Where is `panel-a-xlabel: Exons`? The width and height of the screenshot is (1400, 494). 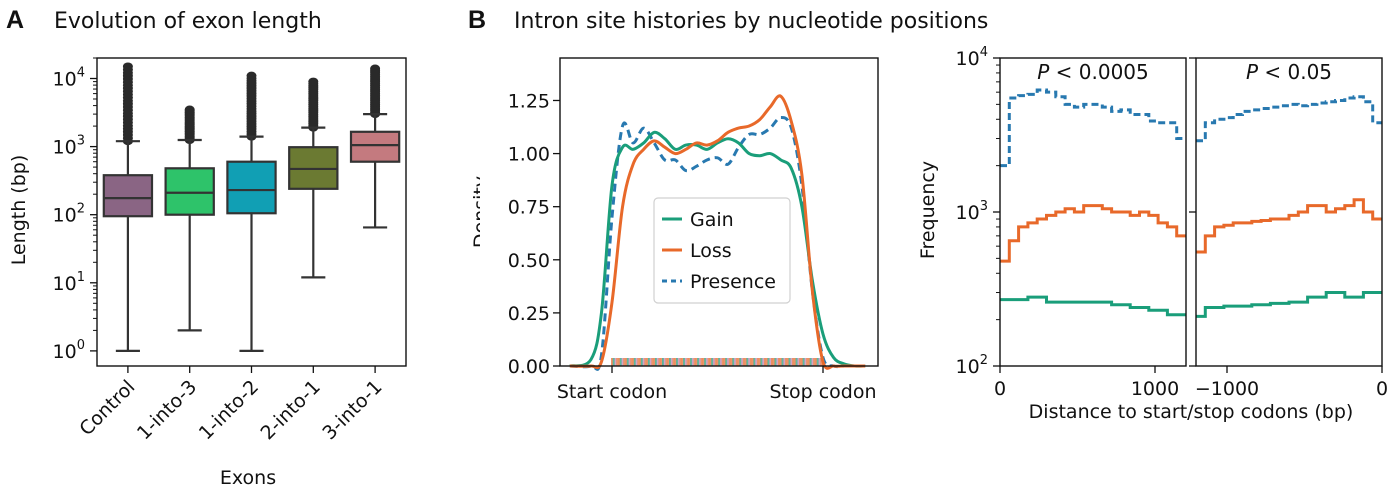
panel-a-xlabel: Exons is located at coordinates (248, 478).